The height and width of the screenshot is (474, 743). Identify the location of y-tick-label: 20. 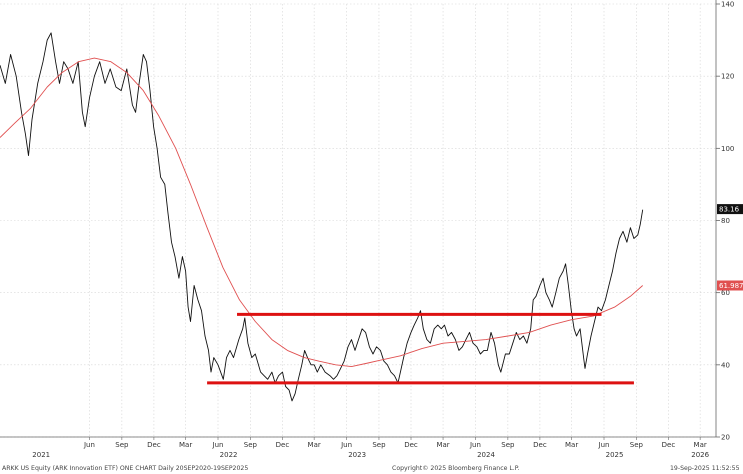
(725, 438).